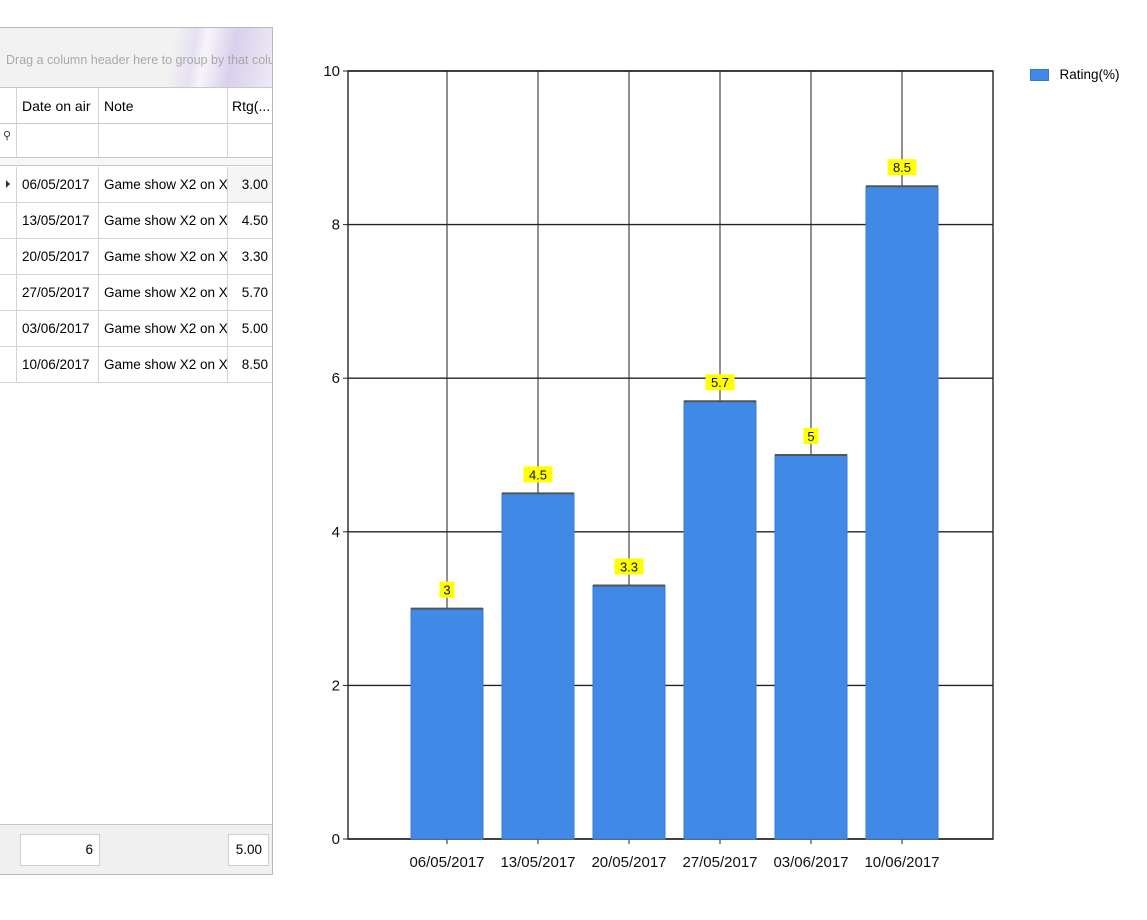 The image size is (1147, 920). Describe the element at coordinates (331, 71) in the screenshot. I see `y-tick-label: 10` at that location.